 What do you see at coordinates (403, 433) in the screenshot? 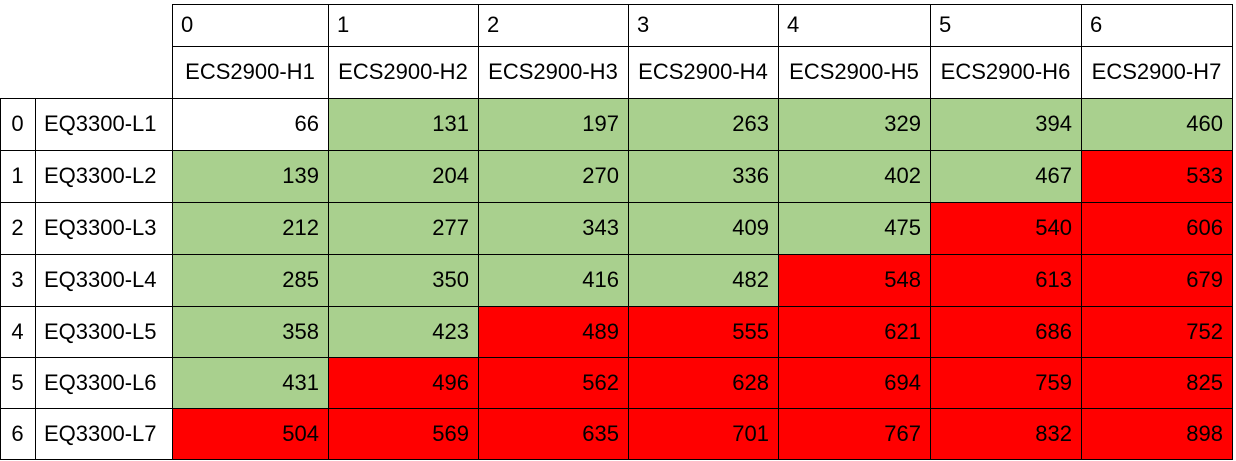
I see `table-cell: 569` at bounding box center [403, 433].